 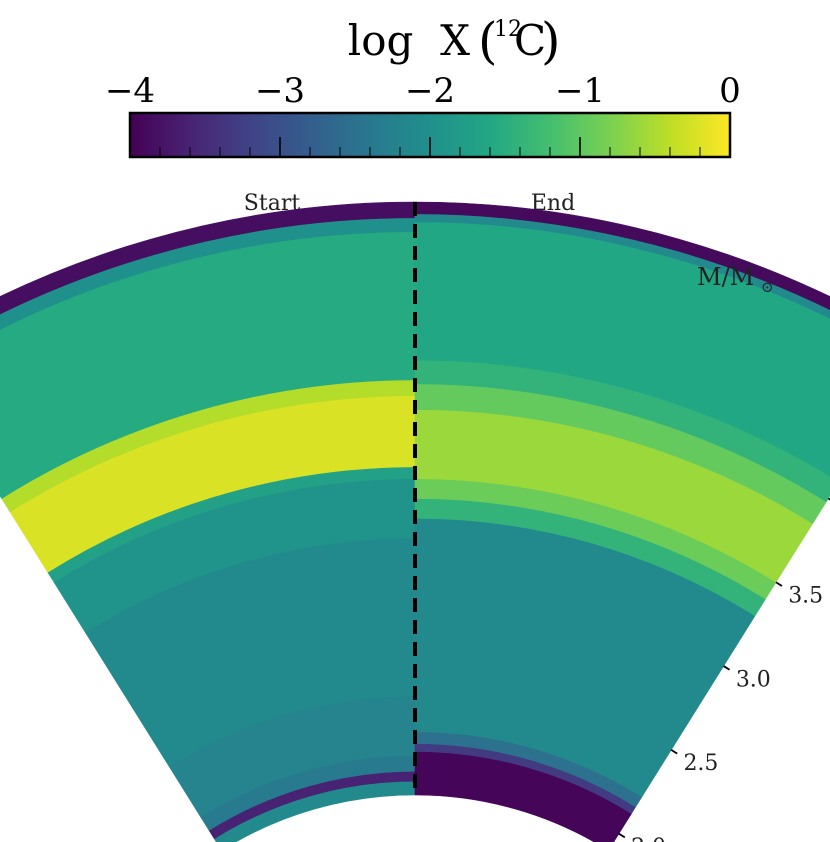 I want to click on mass-axis: 2.02.53.03.54.04.5, so click(x=724, y=669).